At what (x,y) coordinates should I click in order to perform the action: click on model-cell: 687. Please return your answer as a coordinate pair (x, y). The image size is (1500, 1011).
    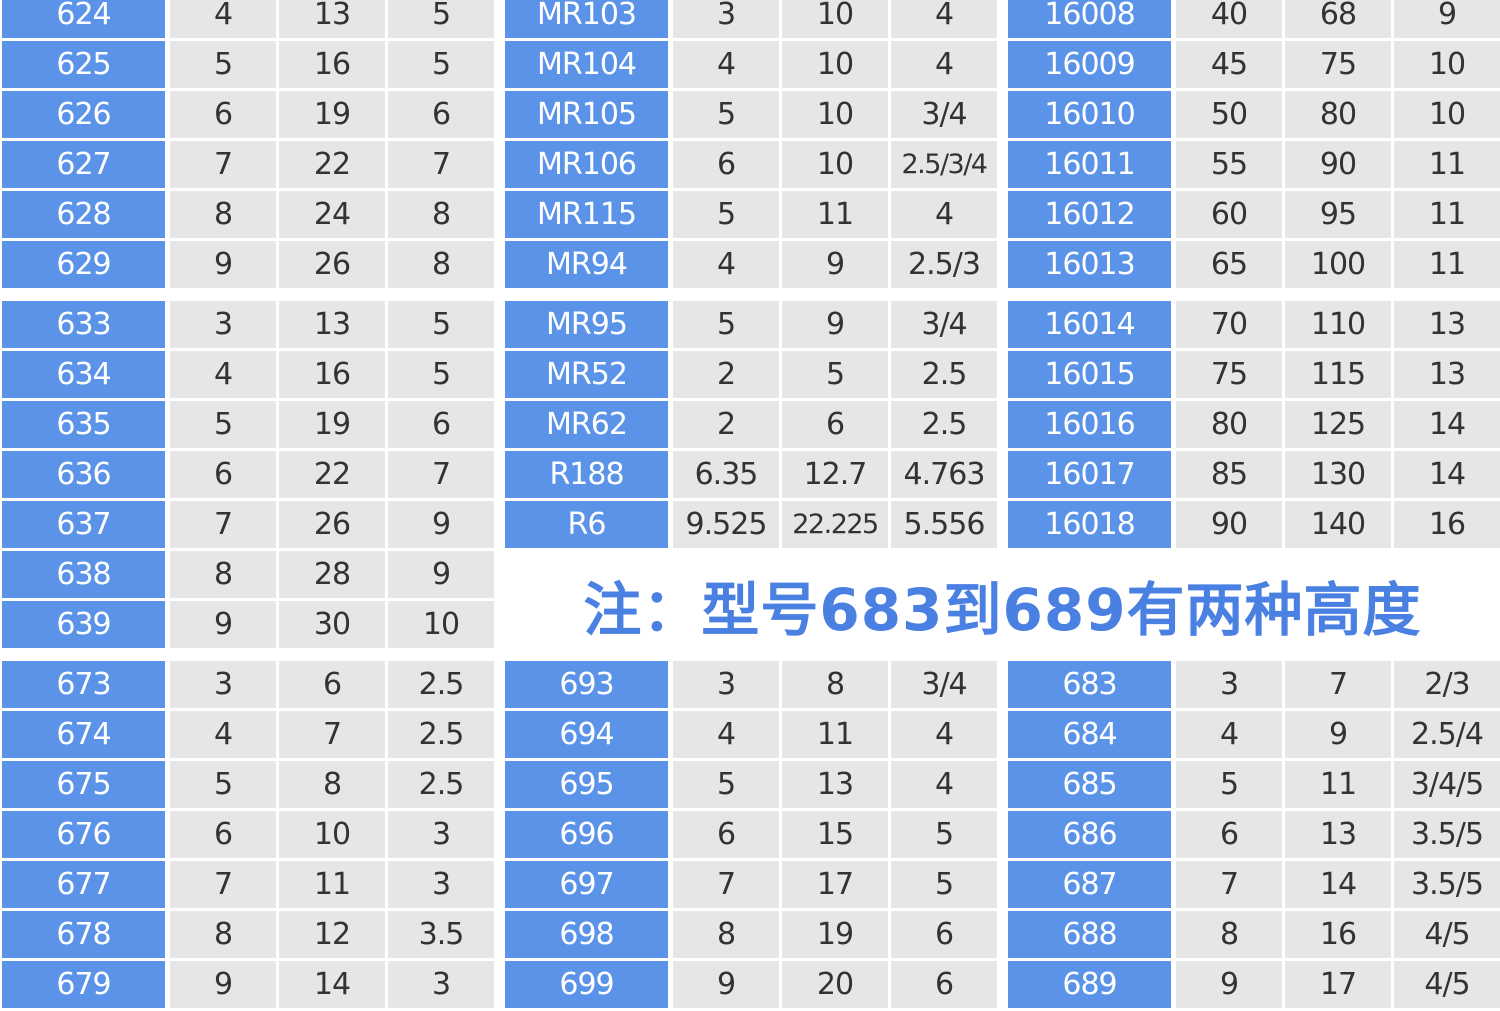
    Looking at the image, I should click on (1089, 884).